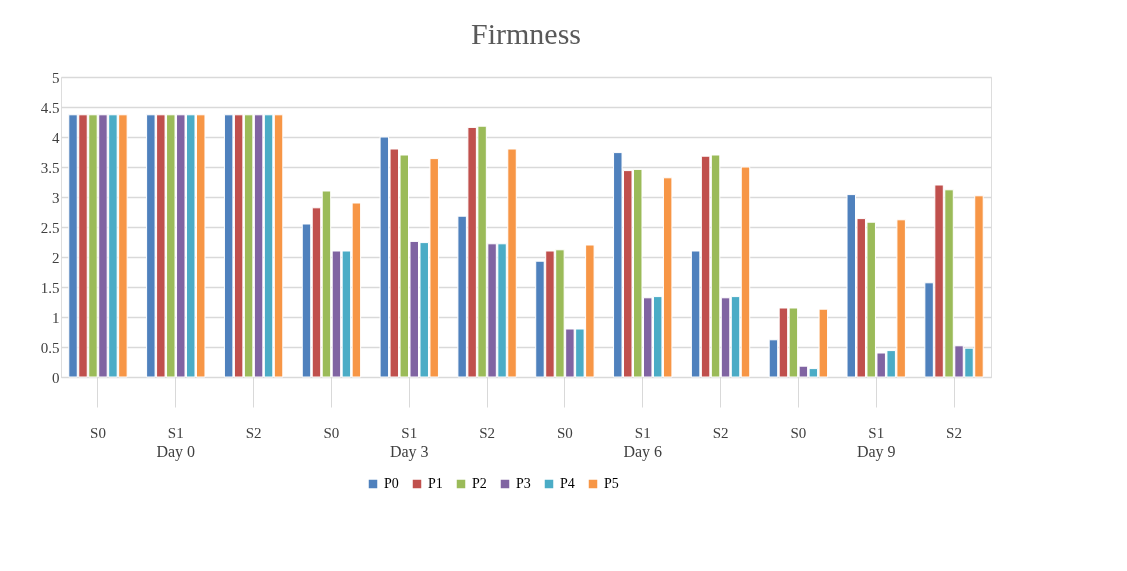 The height and width of the screenshot is (571, 1127). Describe the element at coordinates (523, 483) in the screenshot. I see `legend-label: P3` at that location.